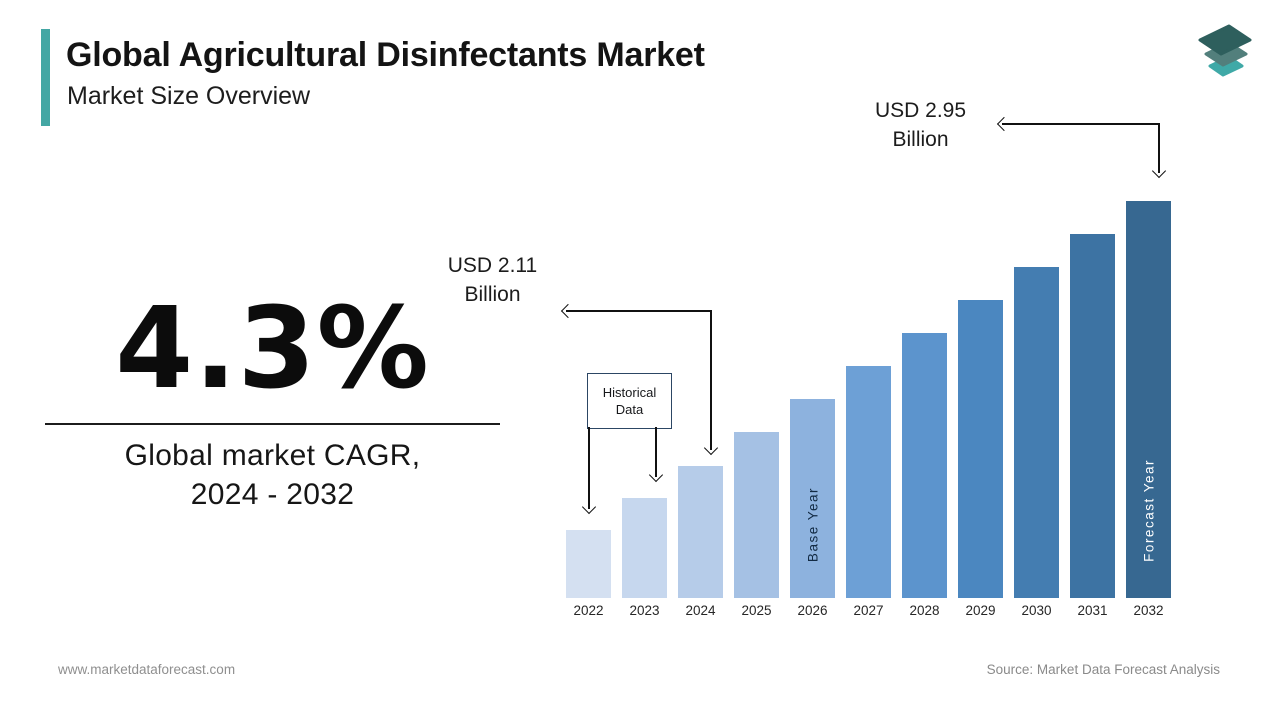  What do you see at coordinates (492, 280) in the screenshot?
I see `callout-usd-2-11: USD 2.11 Billion` at bounding box center [492, 280].